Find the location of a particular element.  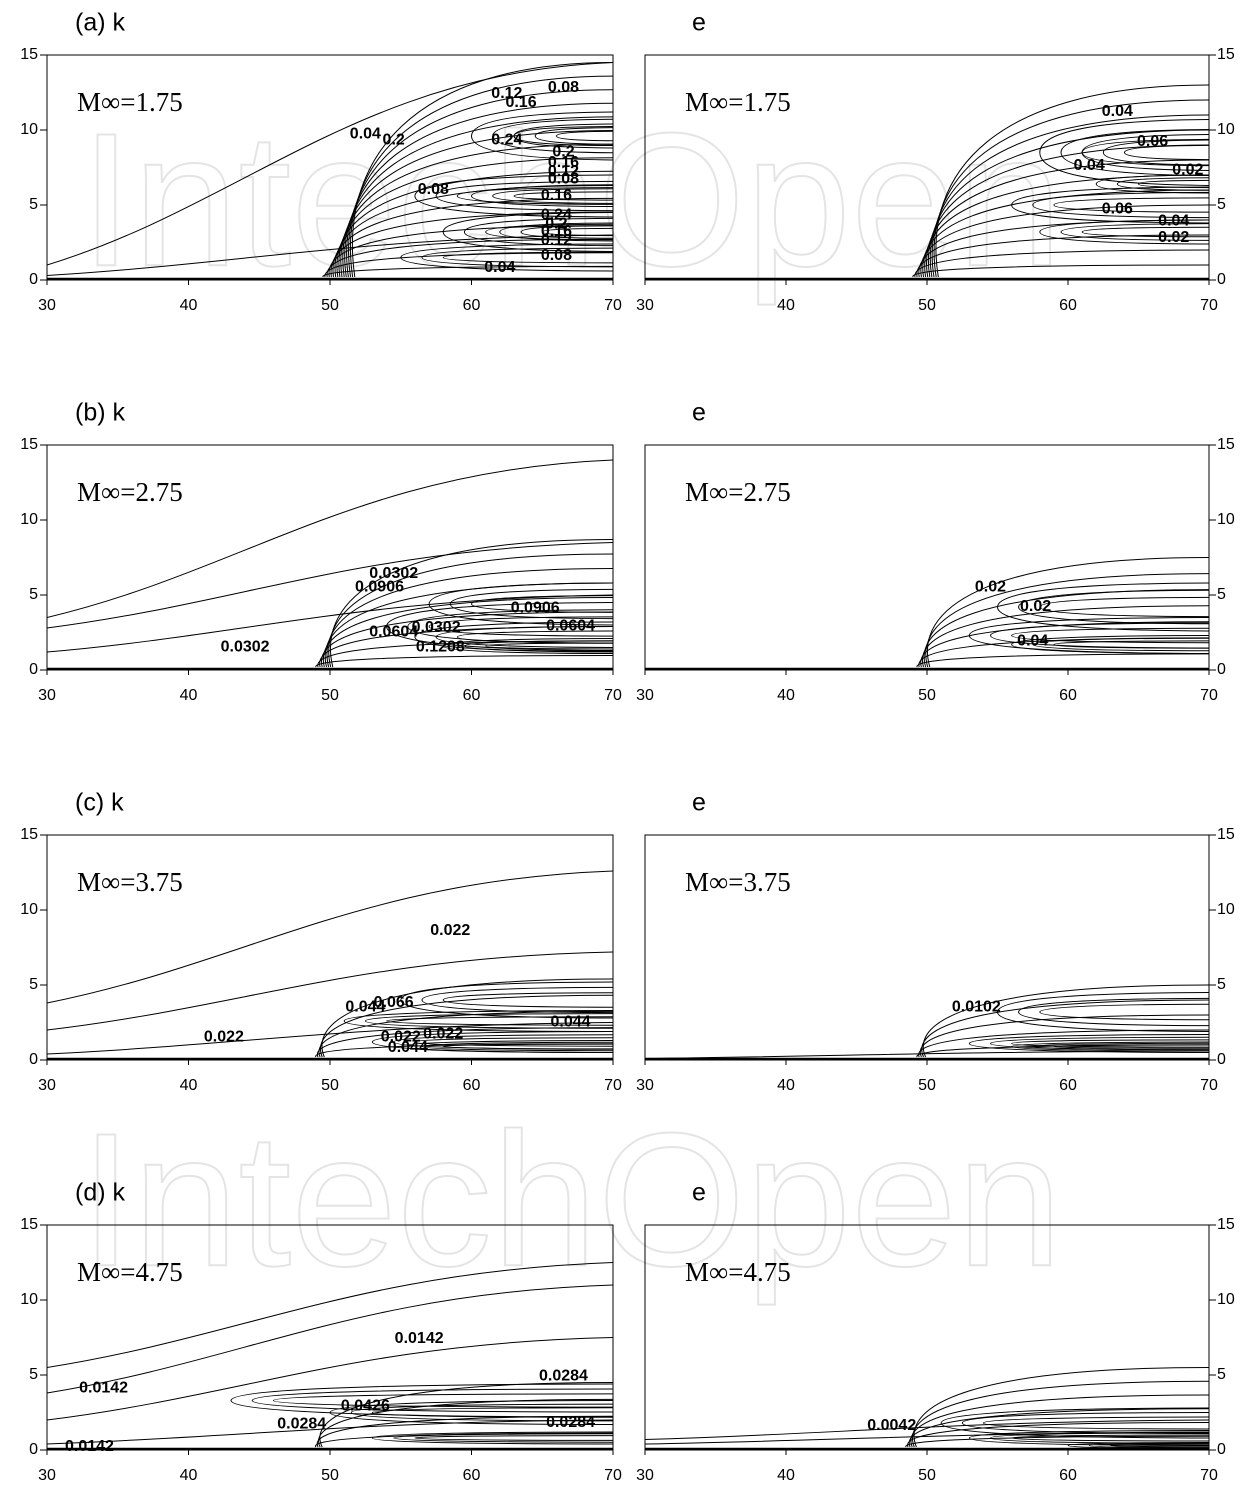

contour-label: 0.044 is located at coordinates (408, 1047).